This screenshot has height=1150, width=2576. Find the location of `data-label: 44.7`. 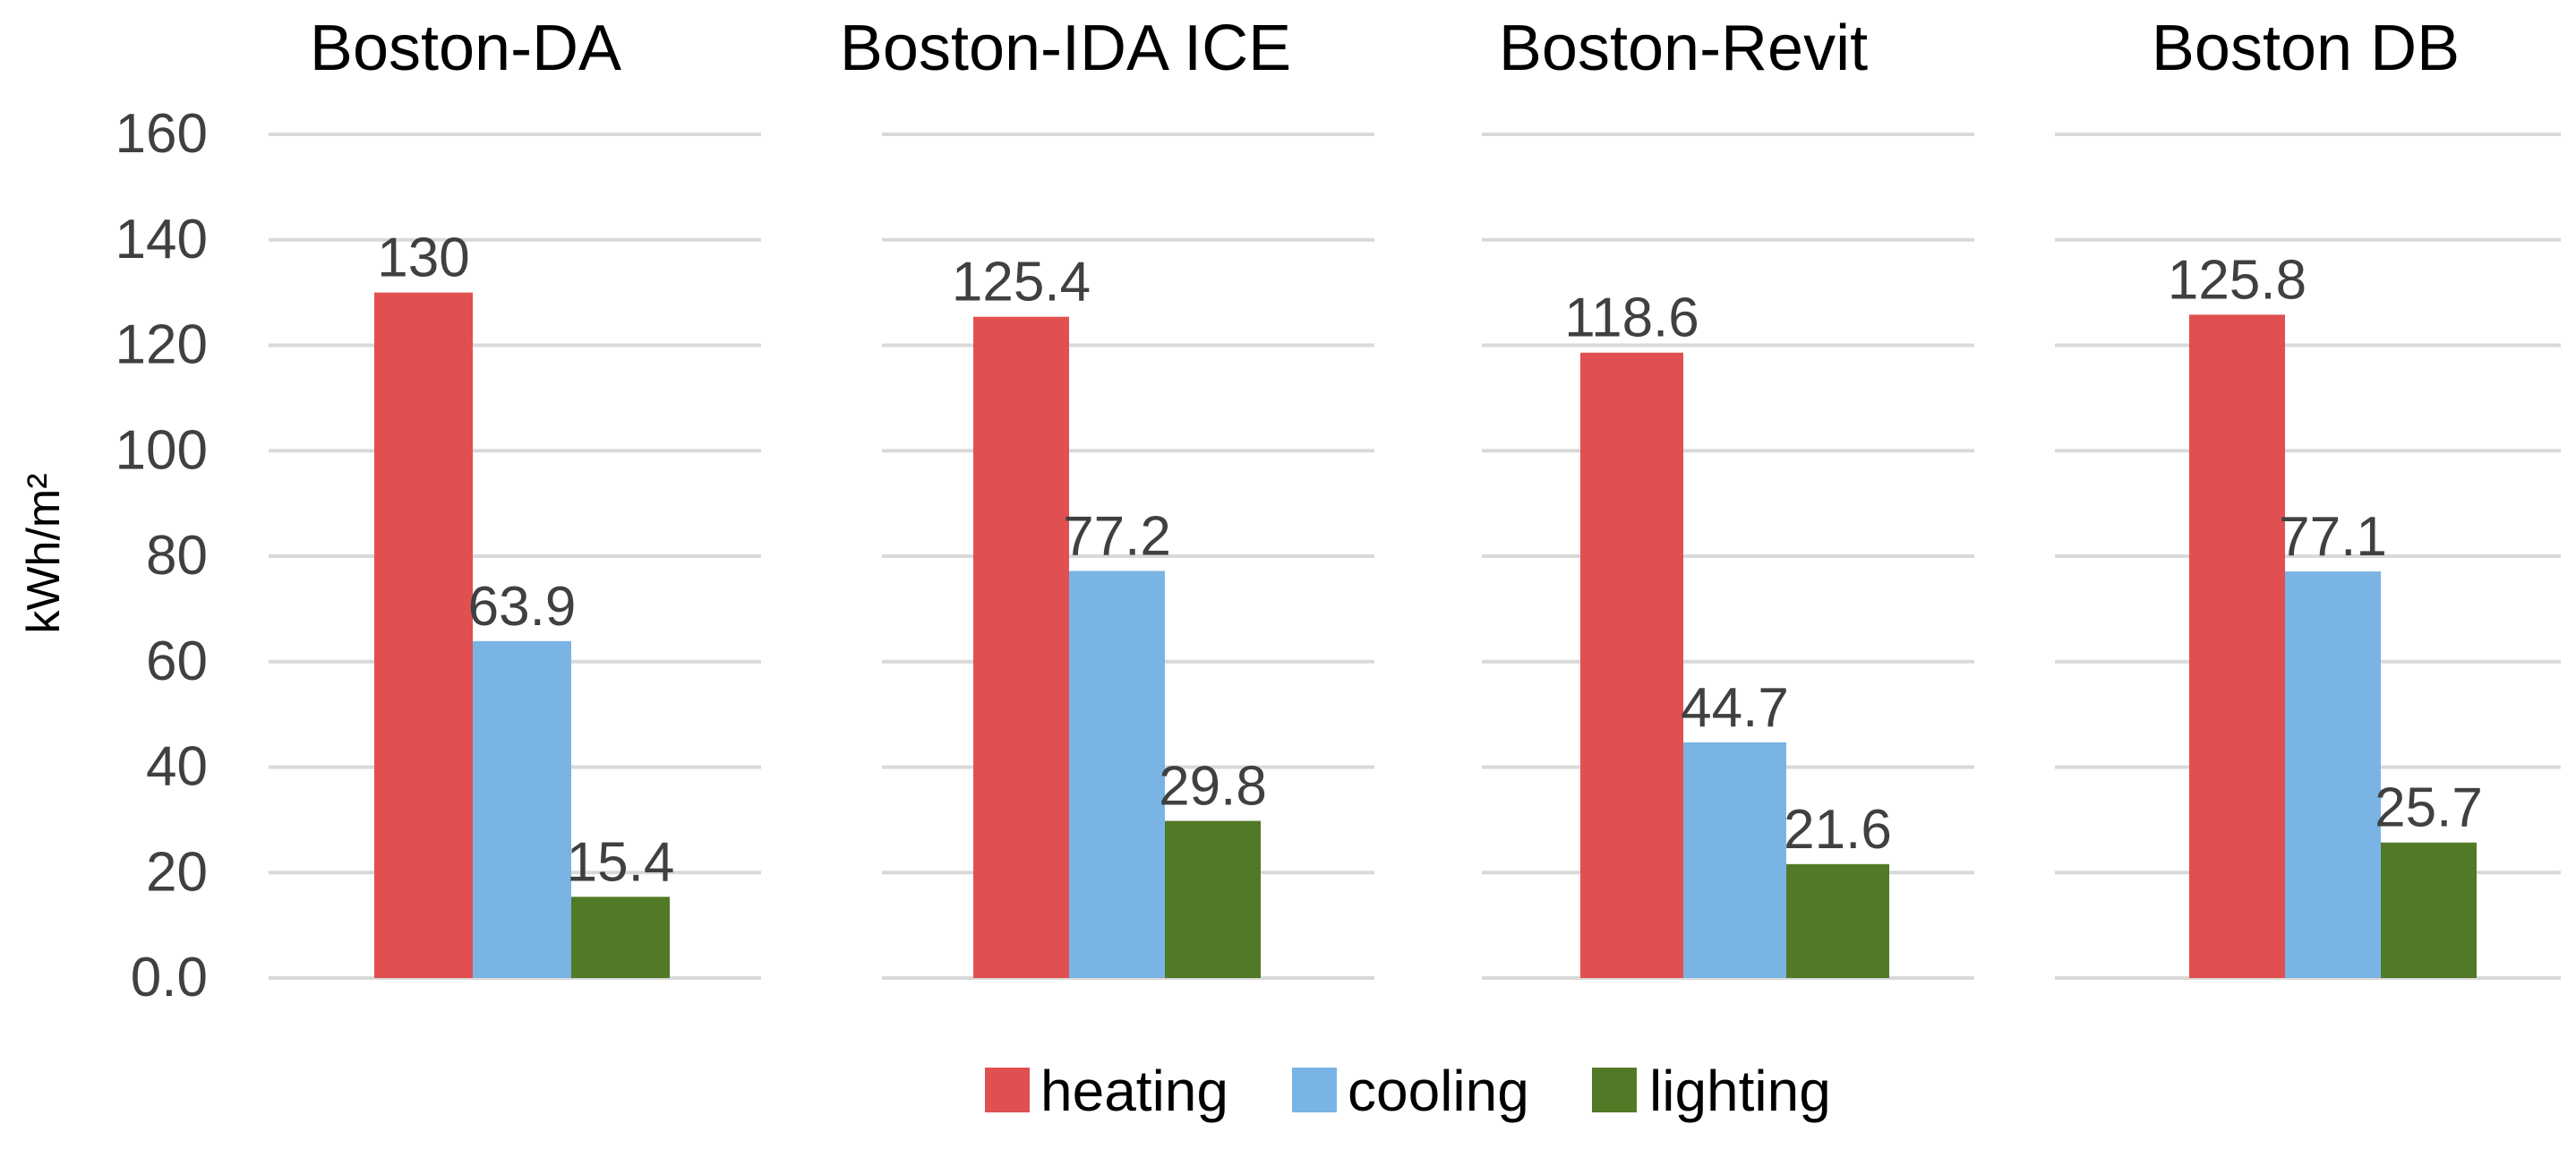

data-label: 44.7 is located at coordinates (1735, 708).